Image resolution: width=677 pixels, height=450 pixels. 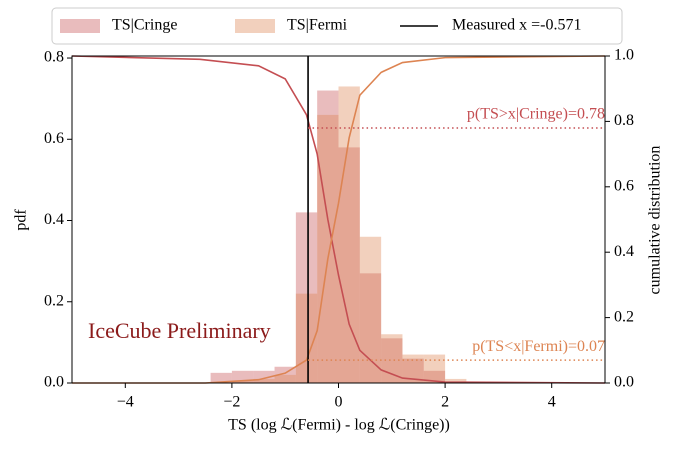 What do you see at coordinates (179, 330) in the screenshot?
I see `watermark: IceCube Preliminary` at bounding box center [179, 330].